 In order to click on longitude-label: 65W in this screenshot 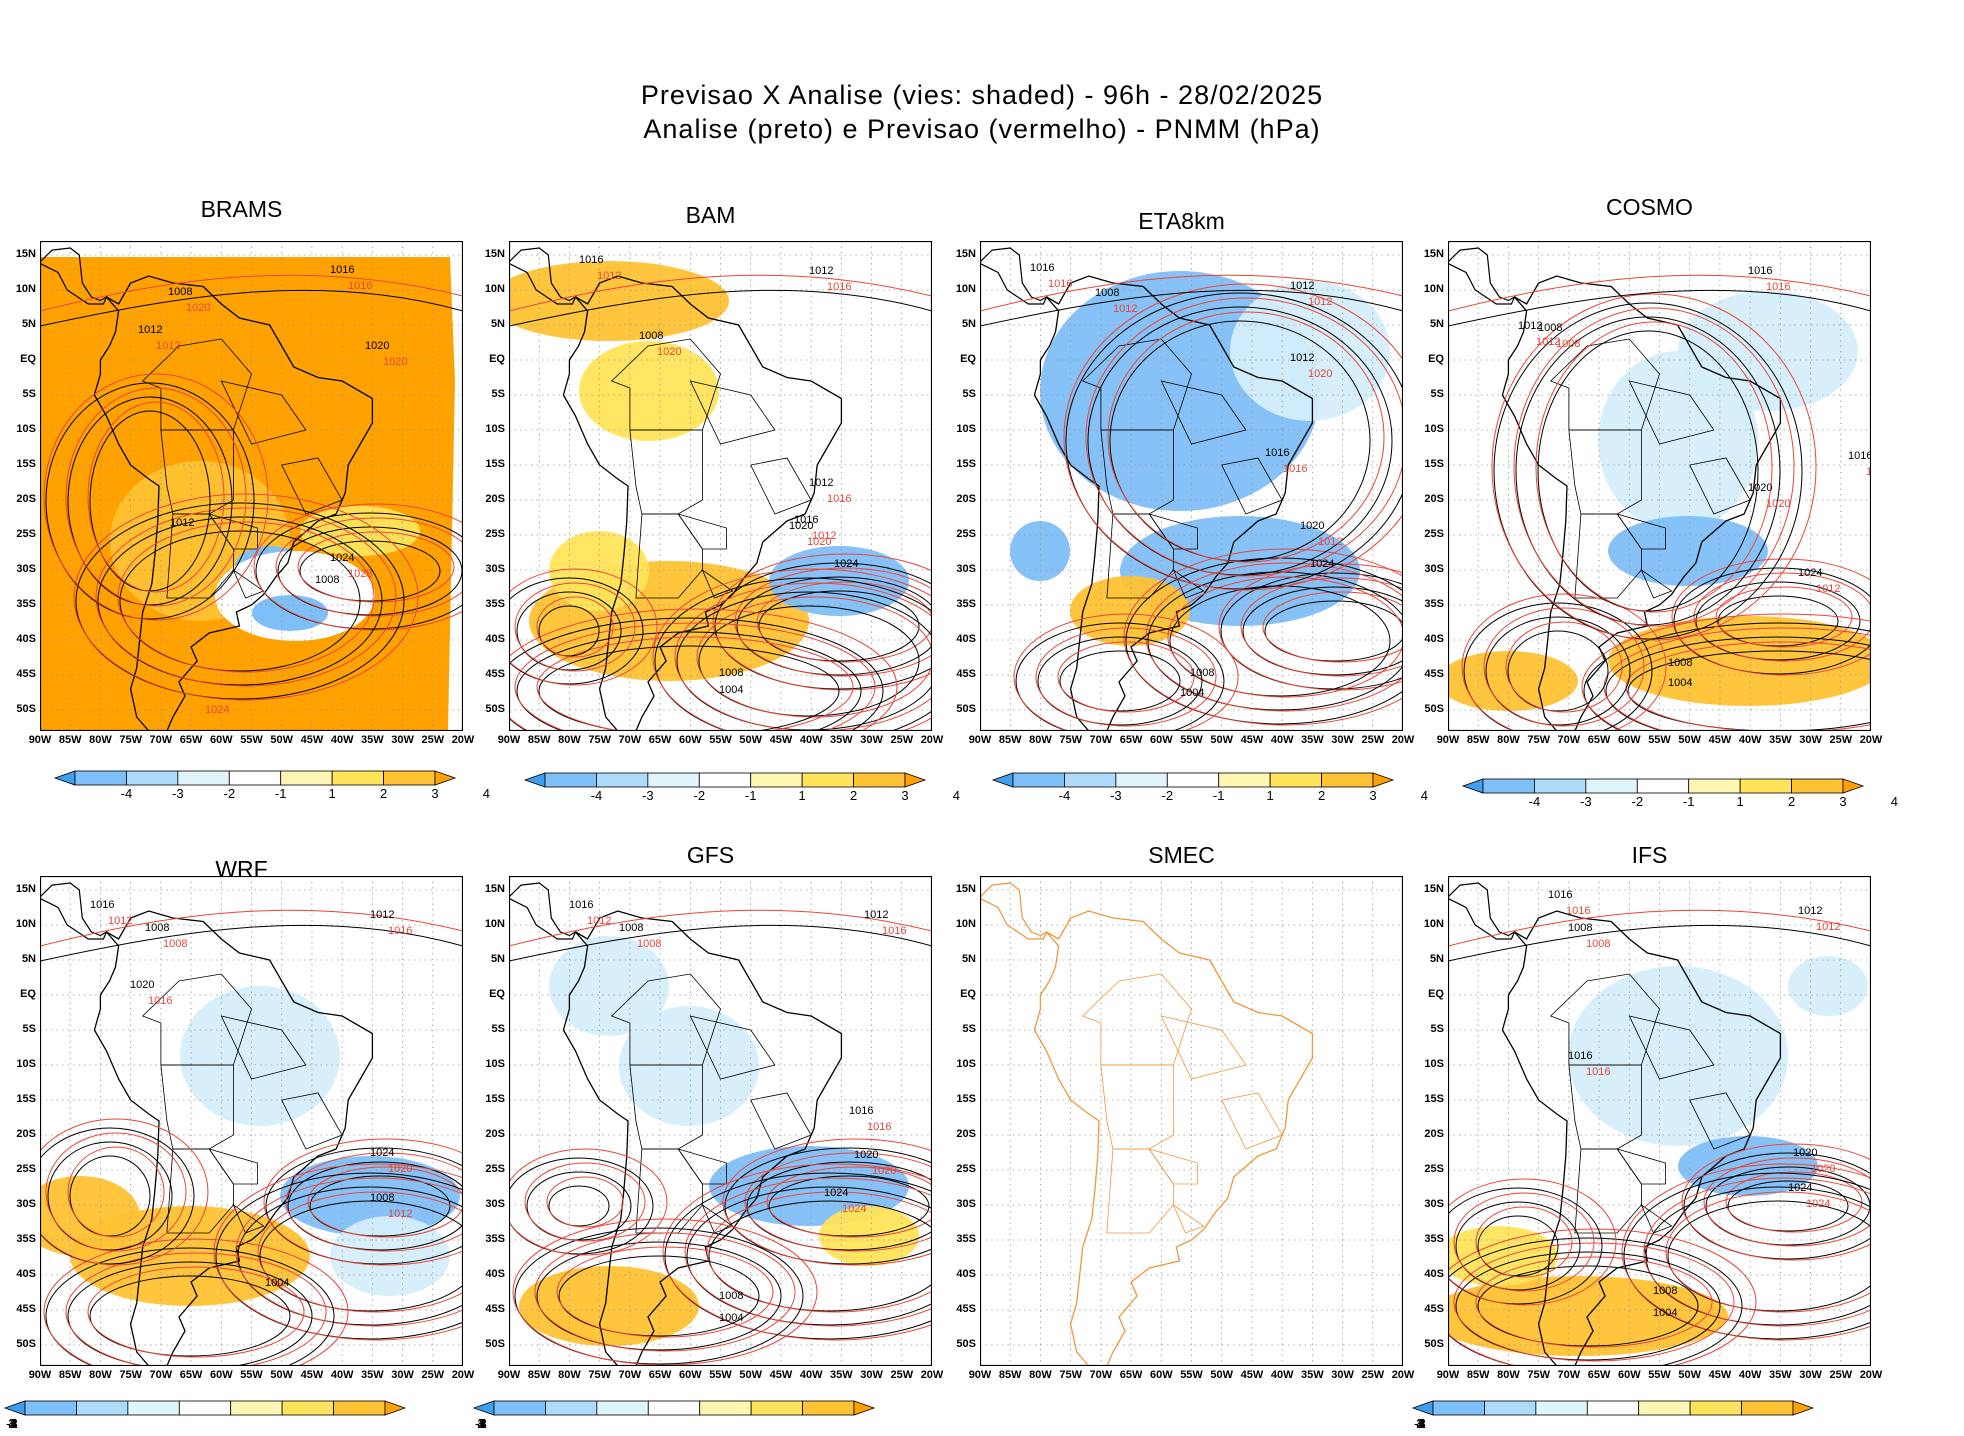, I will do `click(1599, 740)`.